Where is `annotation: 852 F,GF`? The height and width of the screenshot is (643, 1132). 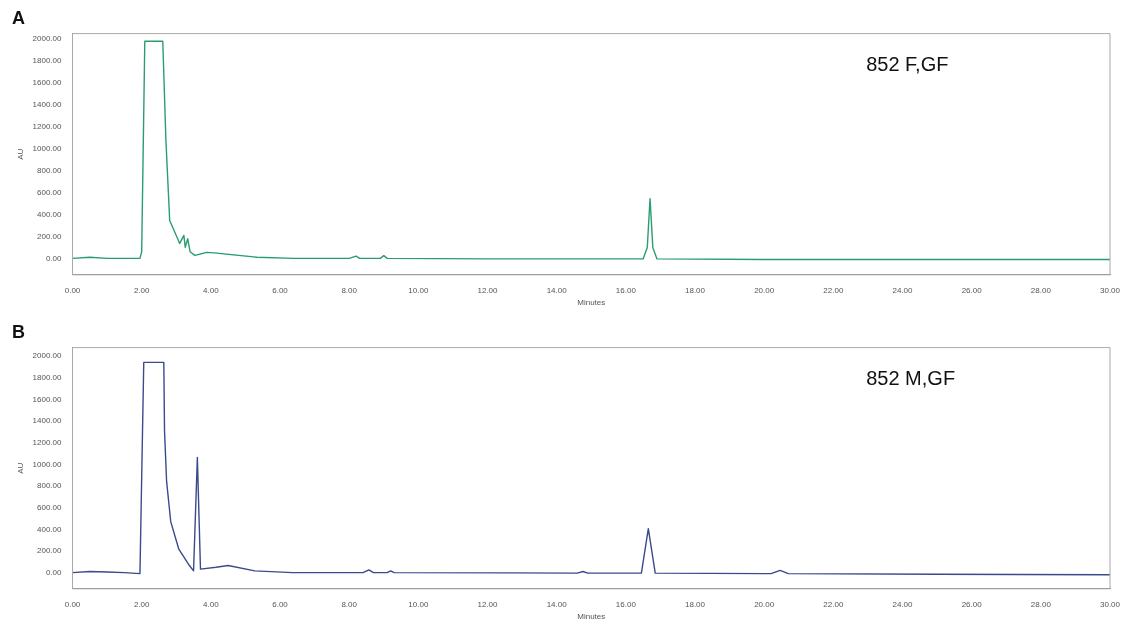 annotation: 852 F,GF is located at coordinates (907, 64).